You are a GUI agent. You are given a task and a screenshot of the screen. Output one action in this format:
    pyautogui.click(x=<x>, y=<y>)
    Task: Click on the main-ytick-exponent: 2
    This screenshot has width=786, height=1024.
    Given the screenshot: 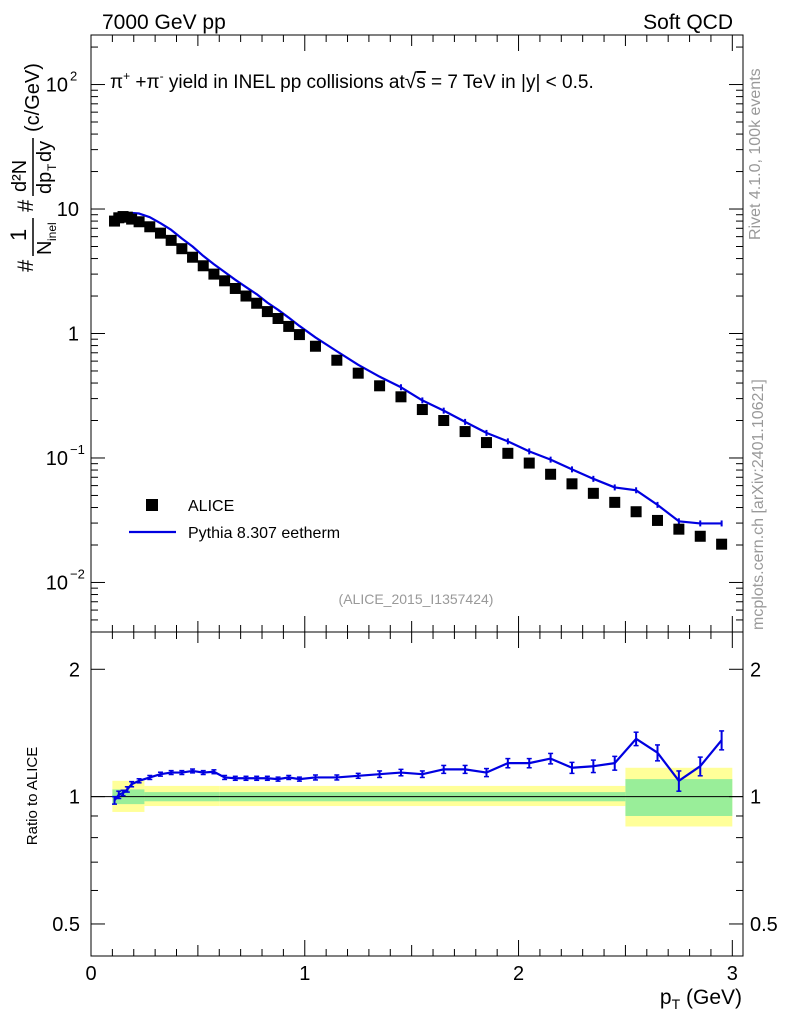 What is the action you would take?
    pyautogui.click(x=73, y=76)
    